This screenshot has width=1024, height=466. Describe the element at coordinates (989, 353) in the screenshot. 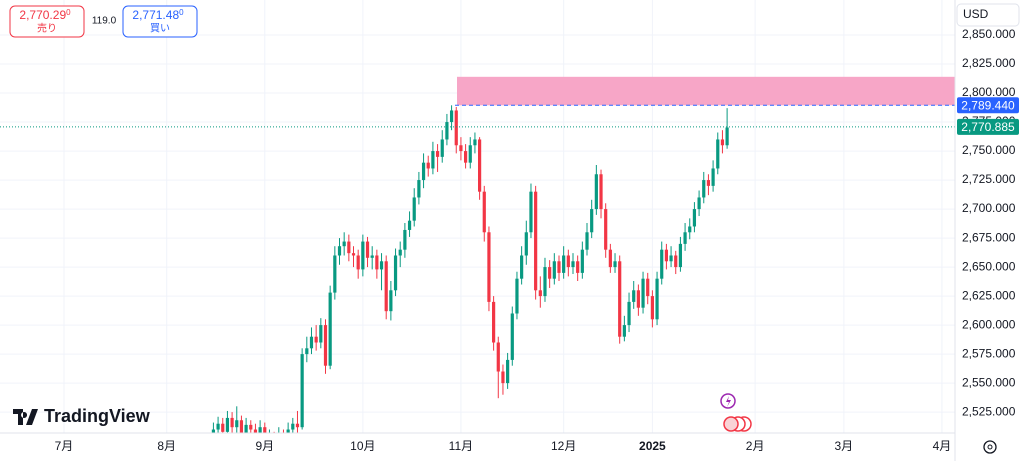

I see `y-tick-label: 2,575.000` at that location.